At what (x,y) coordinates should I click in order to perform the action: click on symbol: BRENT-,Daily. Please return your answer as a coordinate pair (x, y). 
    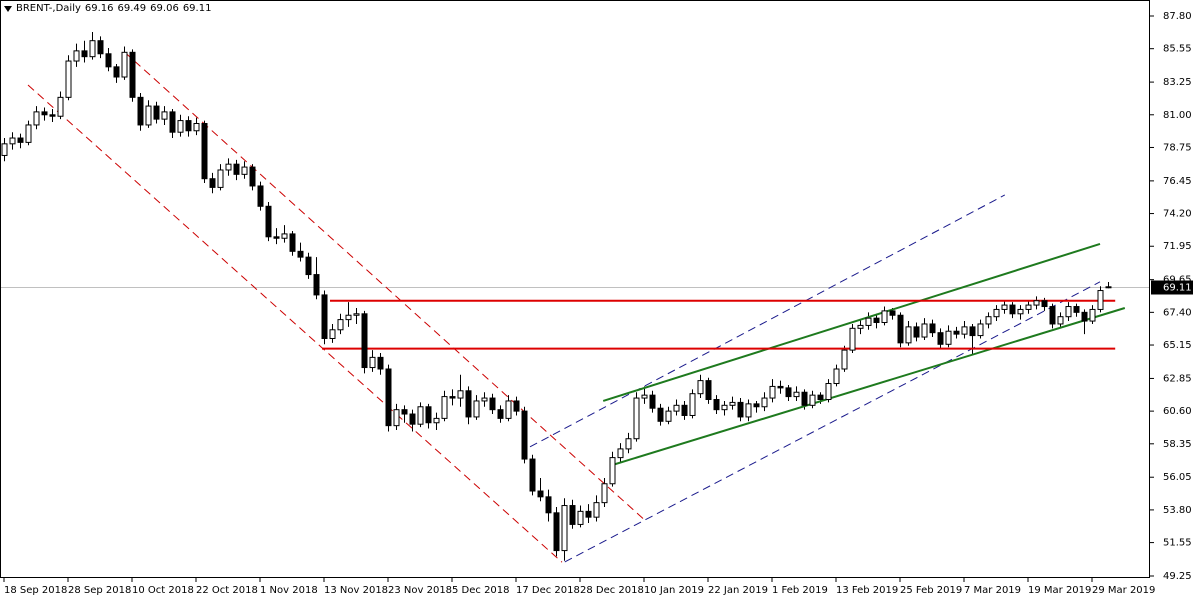
    Looking at the image, I should click on (48, 8).